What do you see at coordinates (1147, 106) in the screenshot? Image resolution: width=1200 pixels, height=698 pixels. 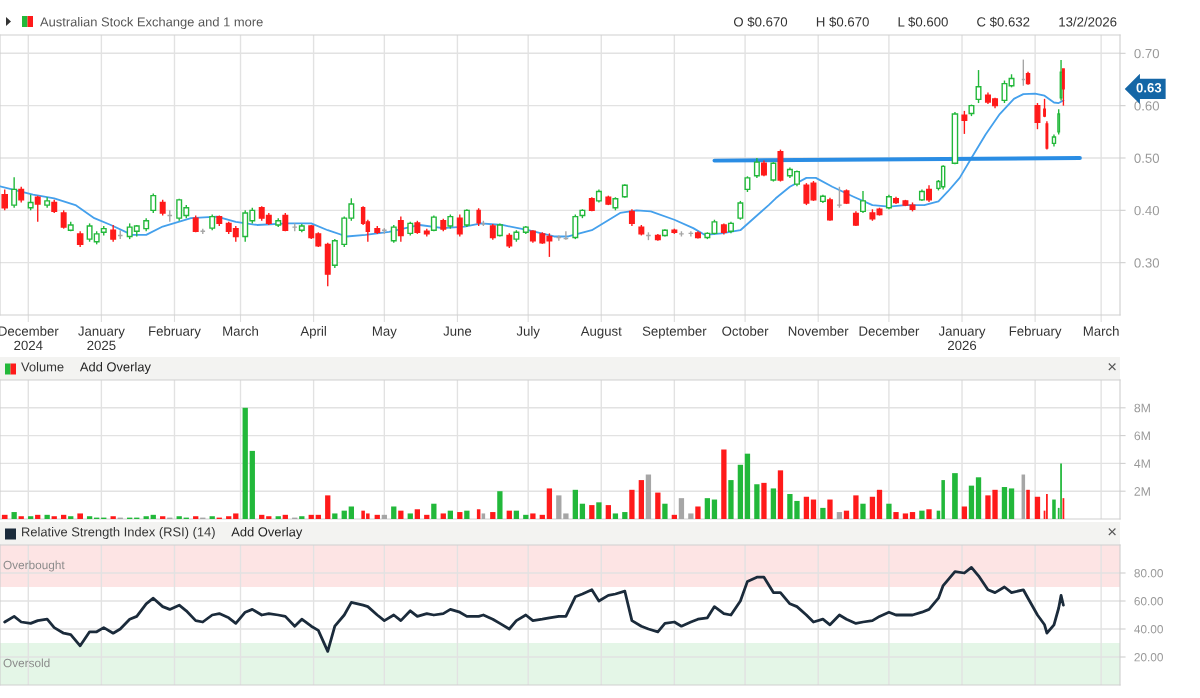 I see `y-tick-label: 0.60` at bounding box center [1147, 106].